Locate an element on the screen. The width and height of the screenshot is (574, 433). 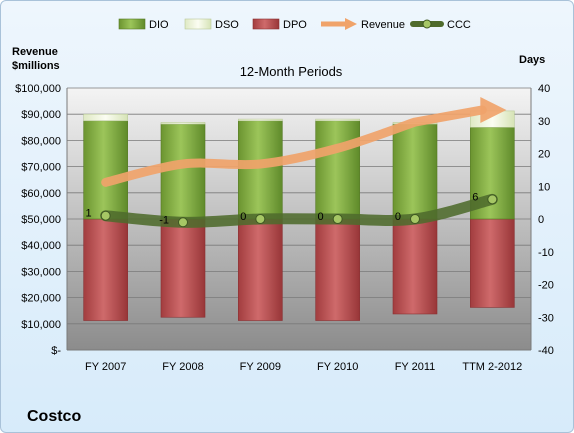
right-tick-label: 20 is located at coordinates (544, 155).